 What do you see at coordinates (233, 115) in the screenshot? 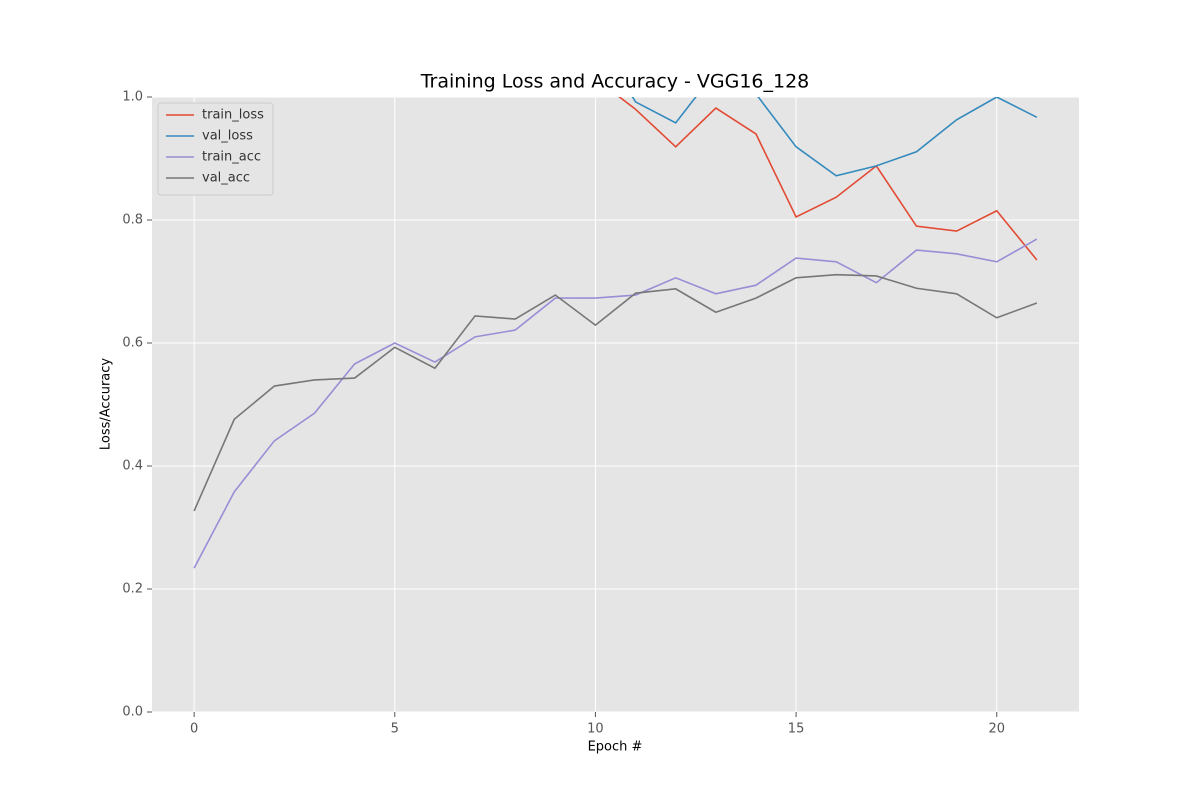
I see `legend-label: train_loss` at bounding box center [233, 115].